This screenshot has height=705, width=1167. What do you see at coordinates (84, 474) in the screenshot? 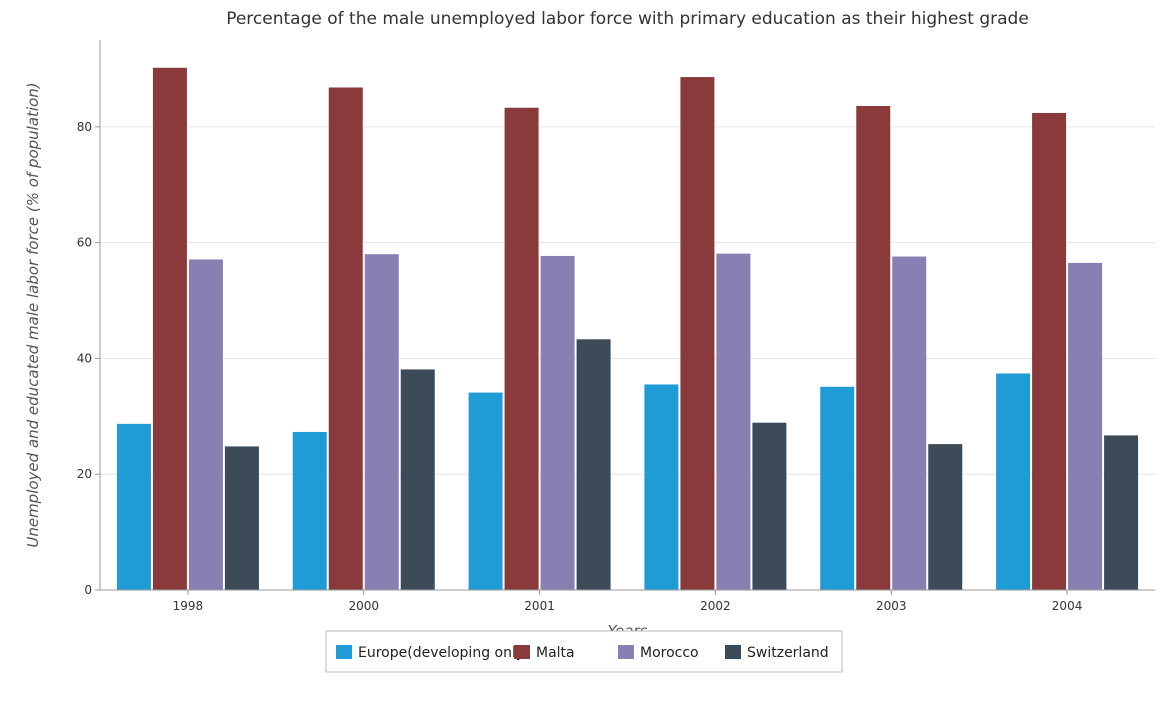
I see `y-tick-label: 20` at bounding box center [84, 474].